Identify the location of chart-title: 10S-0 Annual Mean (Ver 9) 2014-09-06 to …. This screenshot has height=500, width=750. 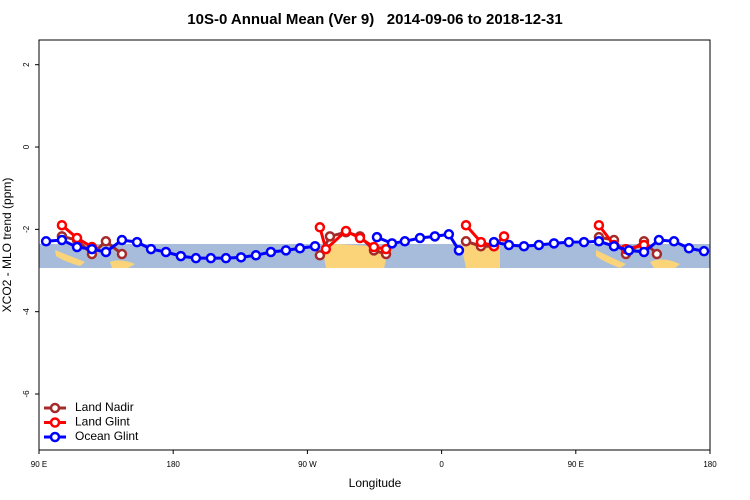
(374, 19).